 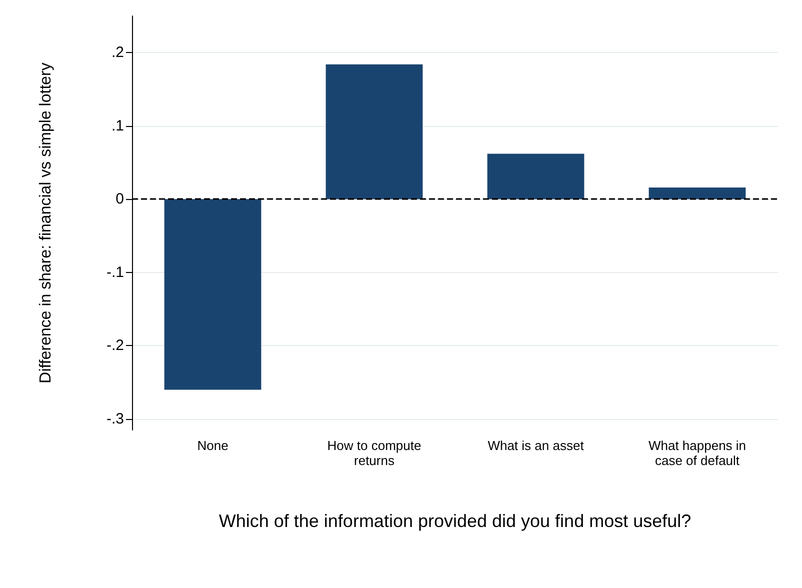 What do you see at coordinates (536, 445) in the screenshot?
I see `x-tick-label: What is an asset` at bounding box center [536, 445].